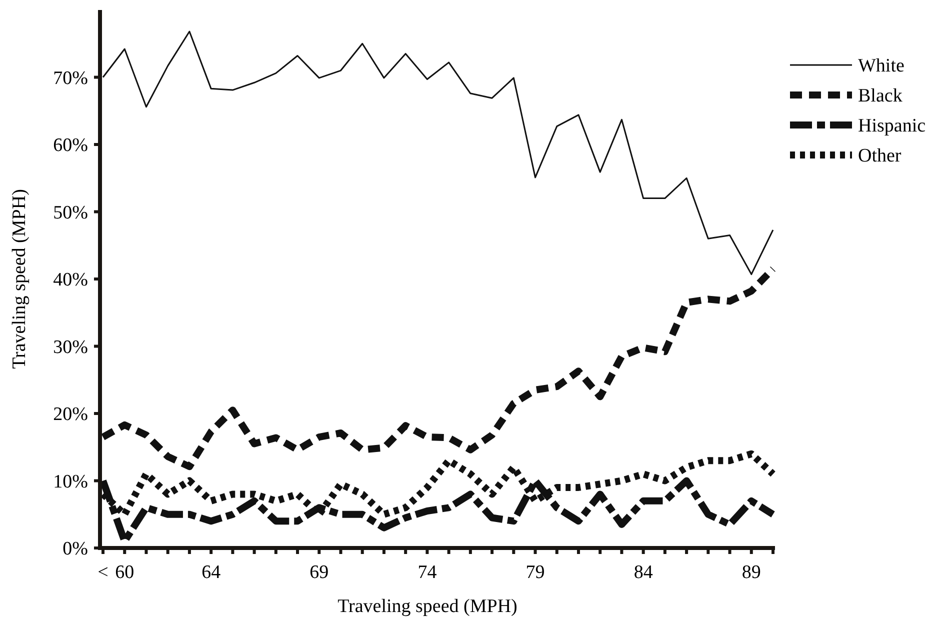  What do you see at coordinates (70, 280) in the screenshot?
I see `y-tick-label: 40%` at bounding box center [70, 280].